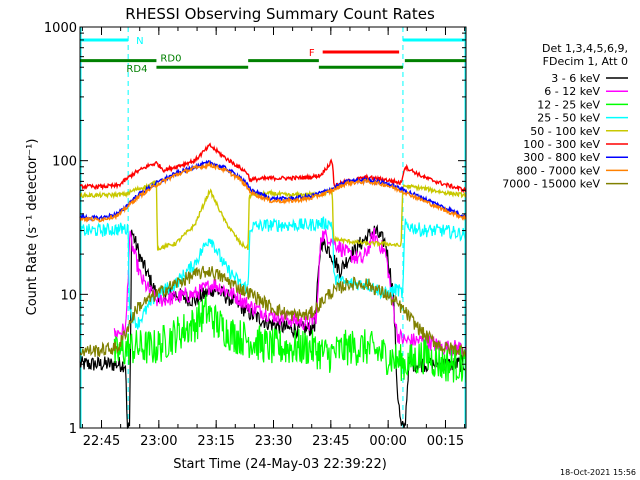 The height and width of the screenshot is (480, 640). Describe the element at coordinates (60, 28) in the screenshot. I see `y-tick-label: 1000` at that location.